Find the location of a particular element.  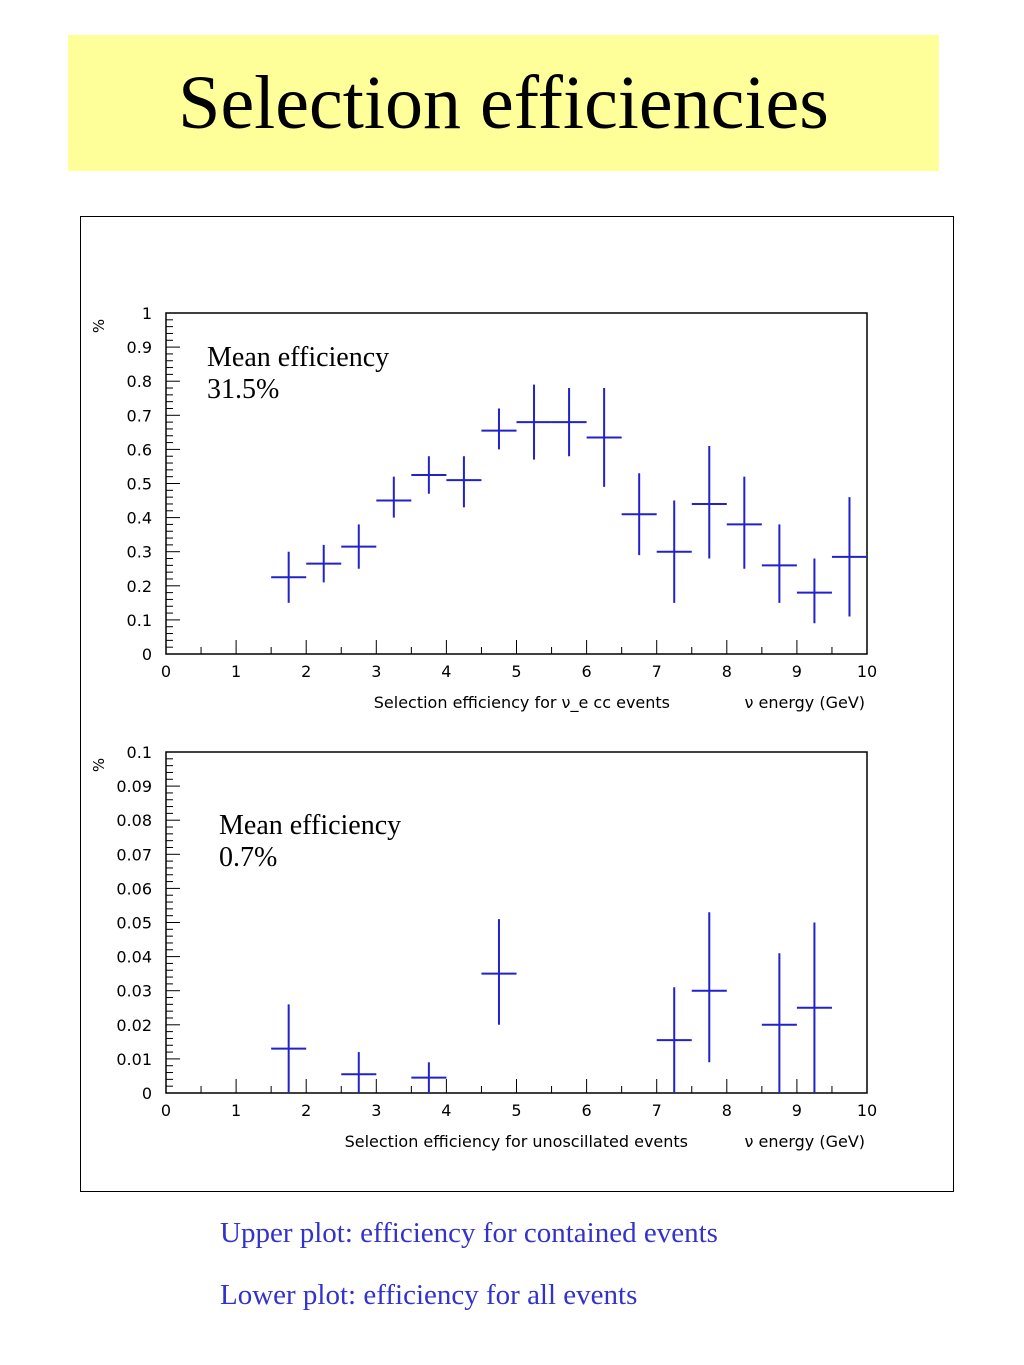

y-tick-label: 0.5 is located at coordinates (139, 484).